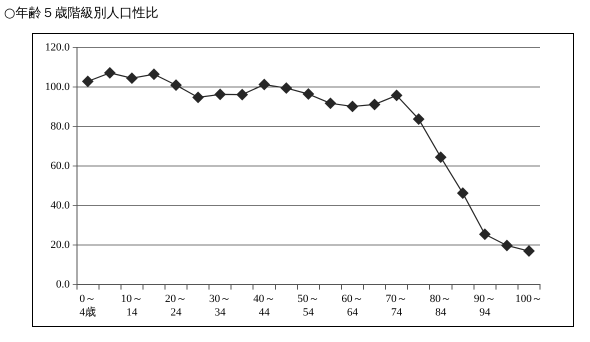  I want to click on y-tick-label: 0.0, so click(63, 284).